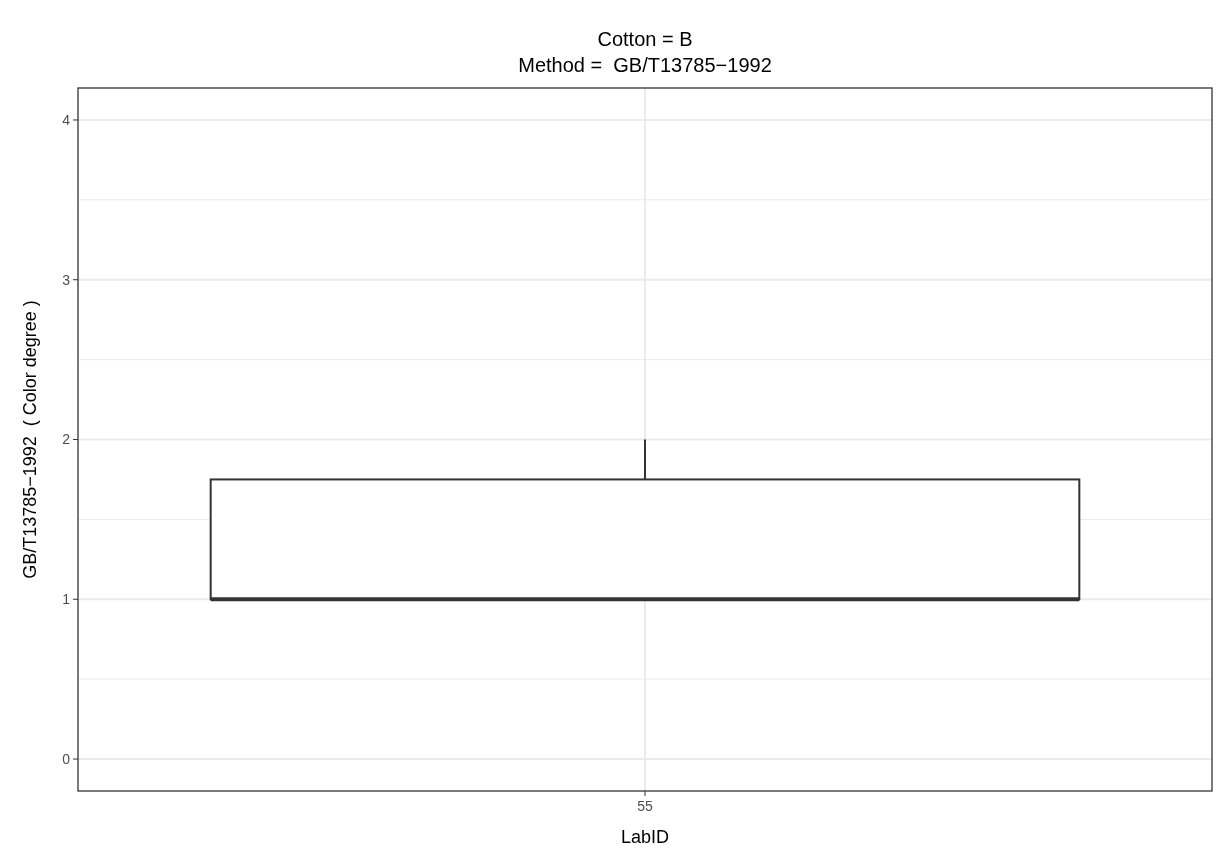  Describe the element at coordinates (66, 439) in the screenshot. I see `y-tick-label: 2` at that location.